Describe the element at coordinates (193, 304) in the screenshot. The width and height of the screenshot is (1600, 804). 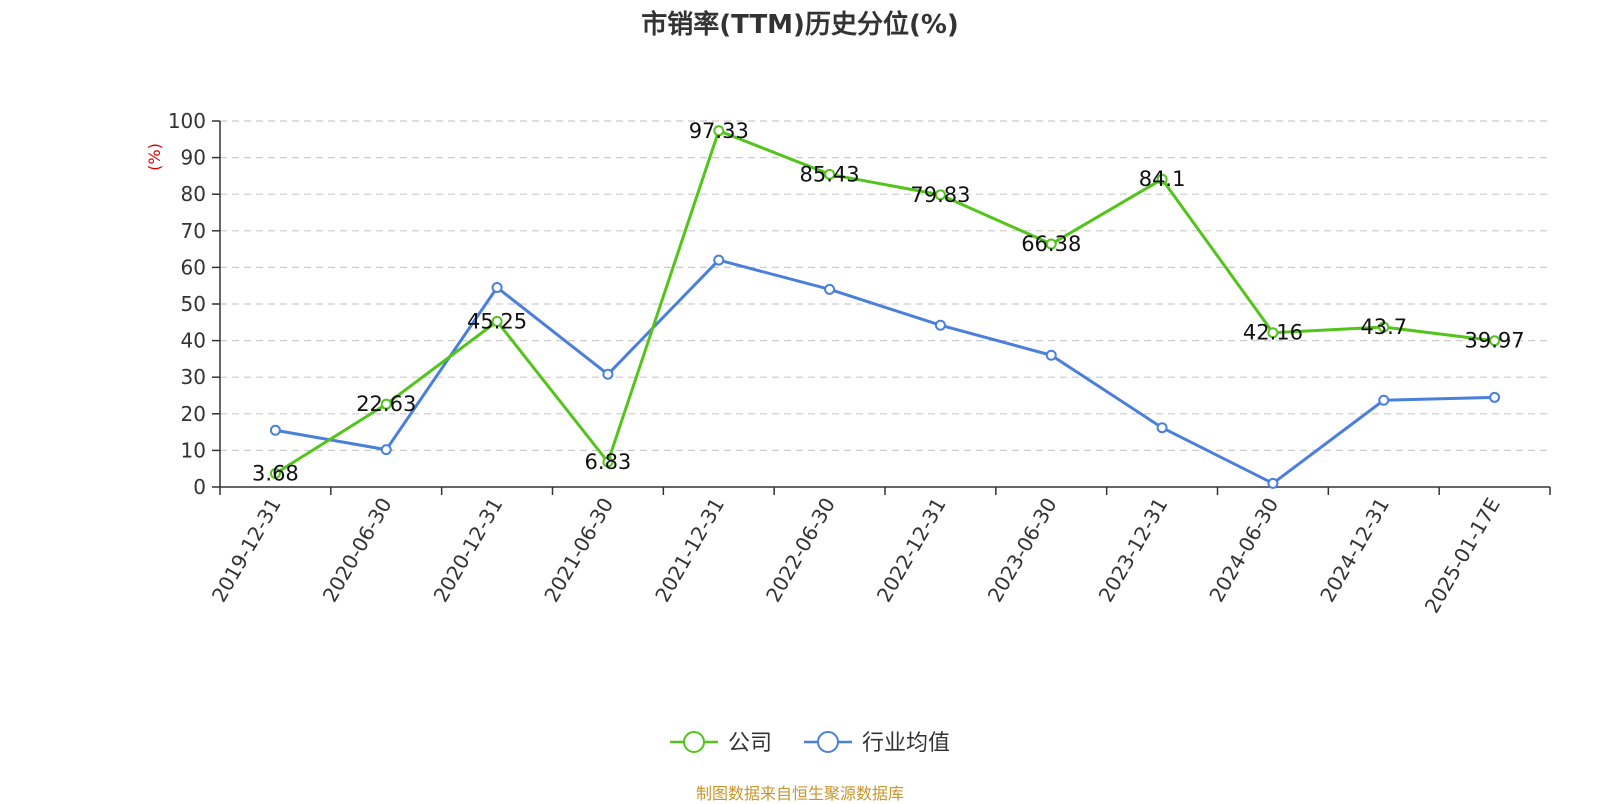
I see `y-tick-label: 50` at that location.